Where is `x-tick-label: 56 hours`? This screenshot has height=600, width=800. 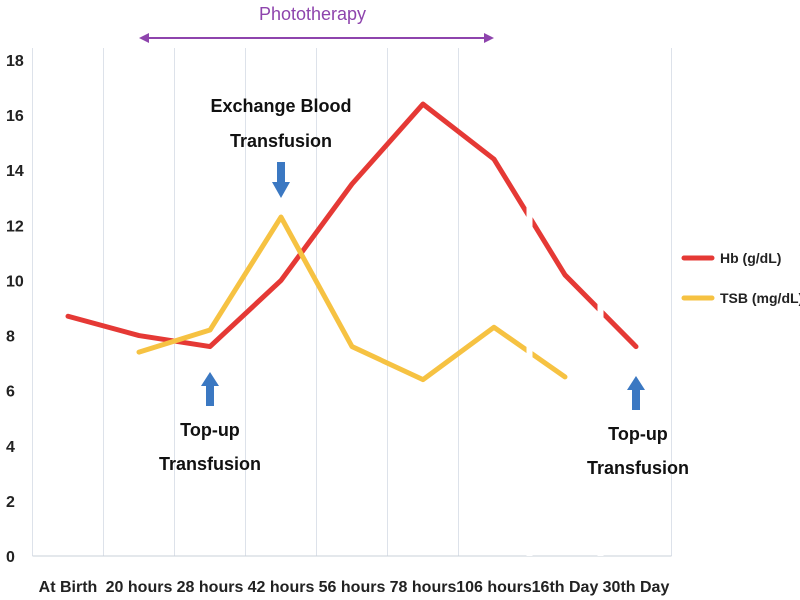
x-tick-label: 56 hours is located at coordinates (352, 587).